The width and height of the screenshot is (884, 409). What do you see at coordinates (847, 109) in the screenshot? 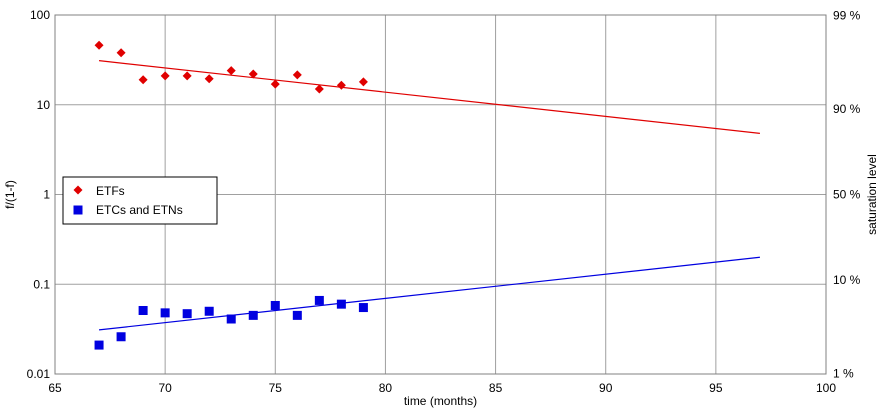
I see `y2-tick-label: 90 %` at bounding box center [847, 109].